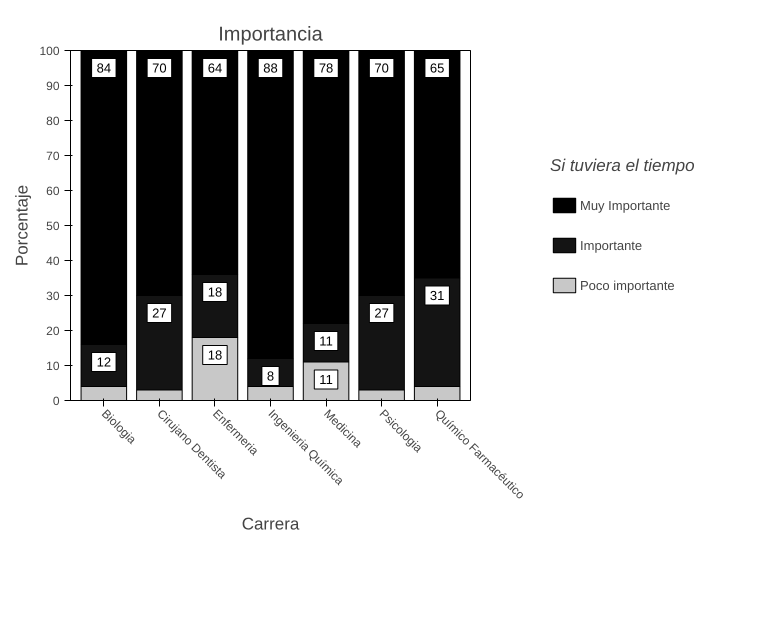  Describe the element at coordinates (53, 156) in the screenshot. I see `y-tick-label: 70` at that location.